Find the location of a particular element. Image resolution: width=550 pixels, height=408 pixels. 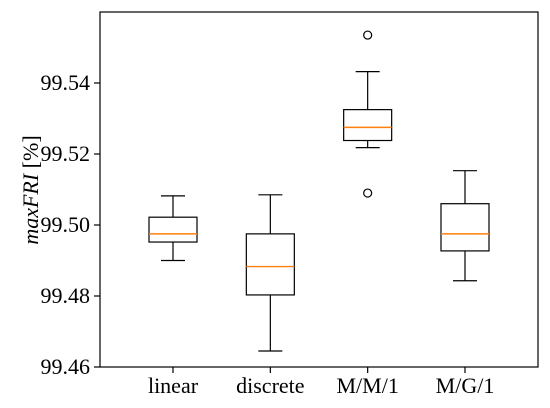

x-tick-label: discrete is located at coordinates (270, 385).